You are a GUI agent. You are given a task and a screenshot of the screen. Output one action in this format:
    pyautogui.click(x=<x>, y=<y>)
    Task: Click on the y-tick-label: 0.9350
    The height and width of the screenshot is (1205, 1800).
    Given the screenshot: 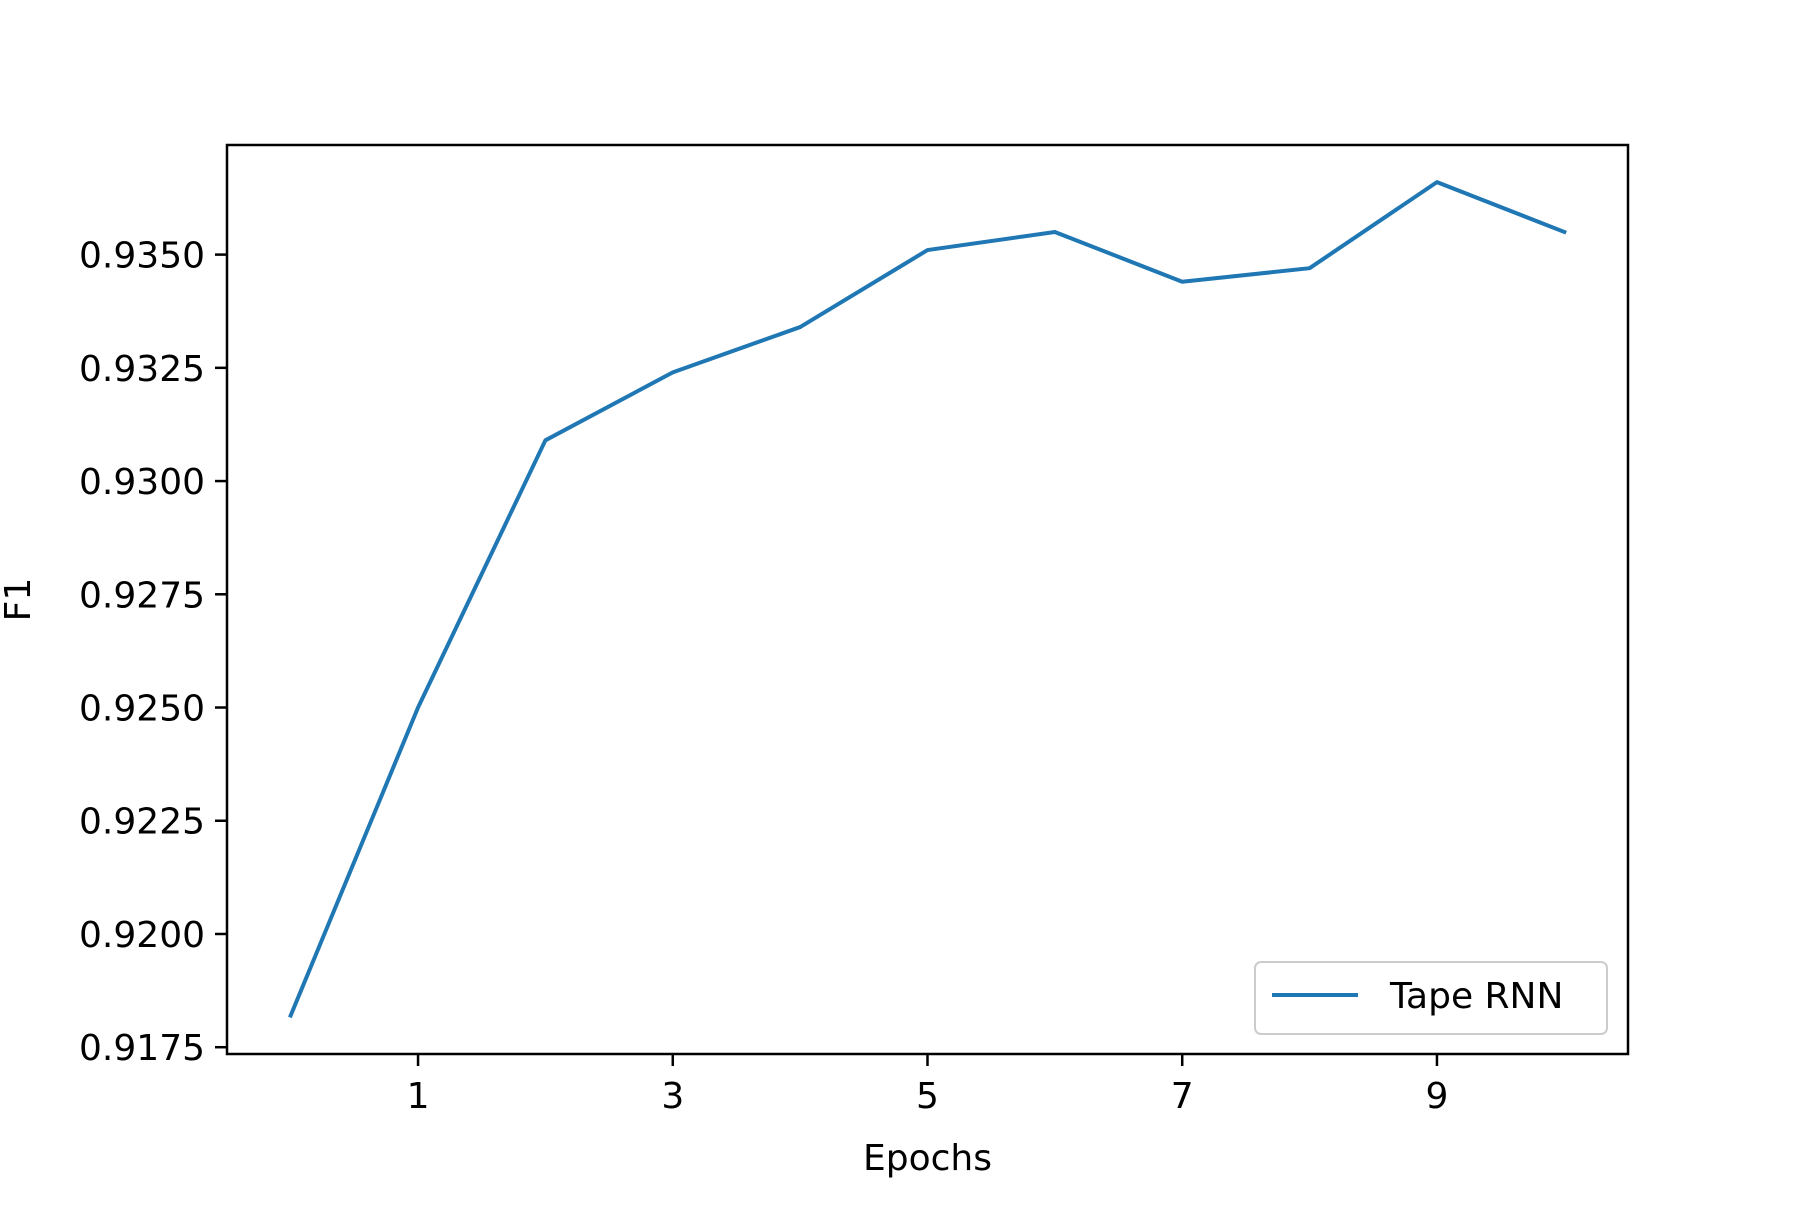 What is the action you would take?
    pyautogui.click(x=142, y=256)
    